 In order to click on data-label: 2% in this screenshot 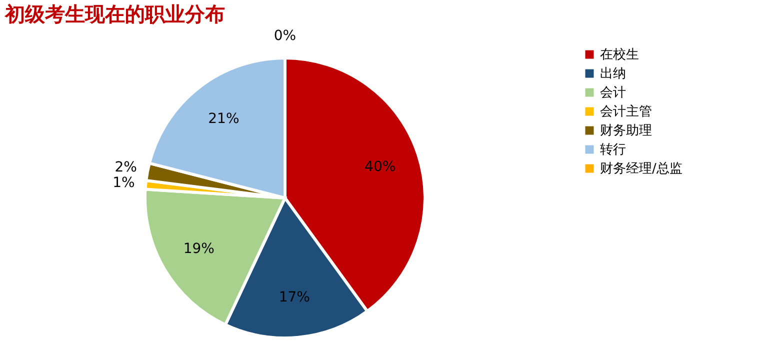, I will do `click(125, 168)`.